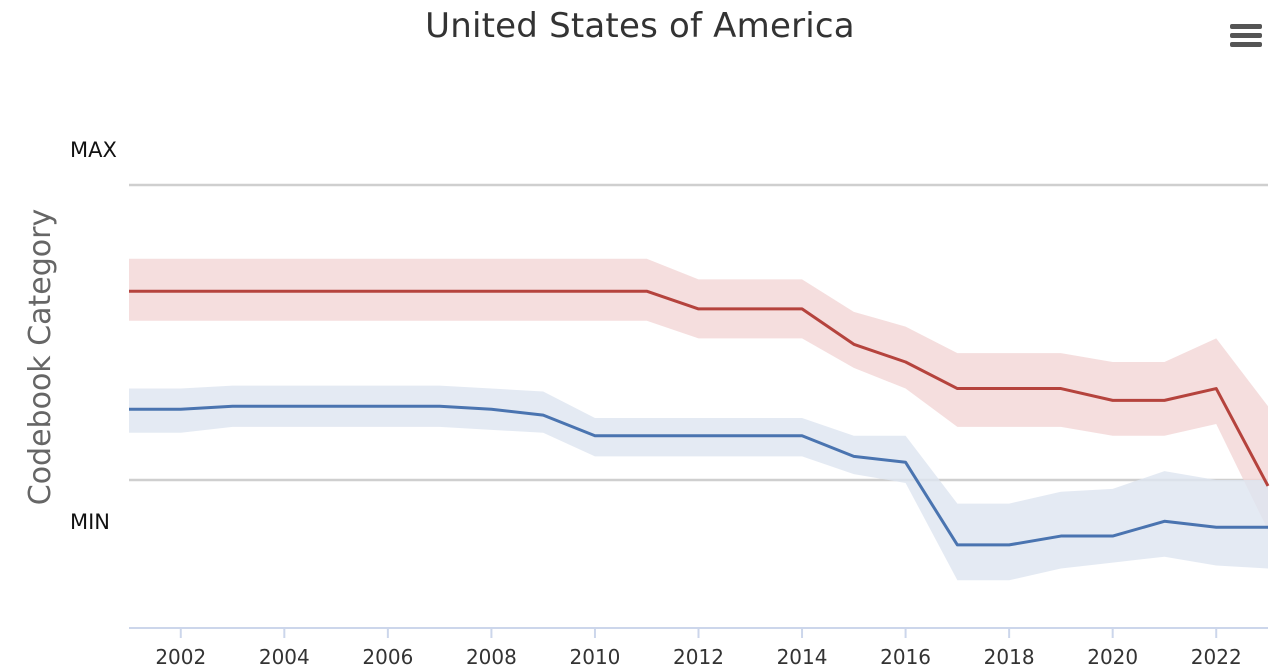 This screenshot has height=671, width=1280. What do you see at coordinates (90, 522) in the screenshot?
I see `y-category-min-label: MIN` at bounding box center [90, 522].